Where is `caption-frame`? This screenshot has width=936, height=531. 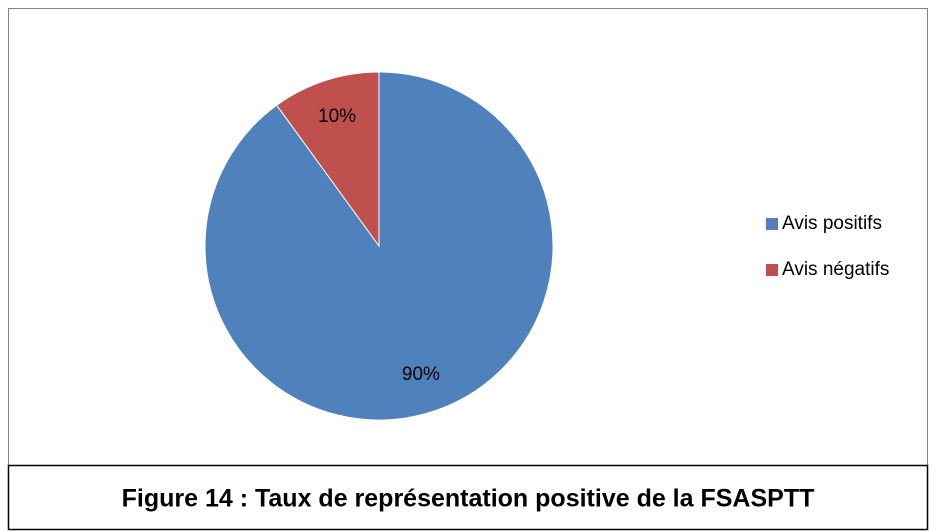 caption-frame is located at coordinates (468, 497).